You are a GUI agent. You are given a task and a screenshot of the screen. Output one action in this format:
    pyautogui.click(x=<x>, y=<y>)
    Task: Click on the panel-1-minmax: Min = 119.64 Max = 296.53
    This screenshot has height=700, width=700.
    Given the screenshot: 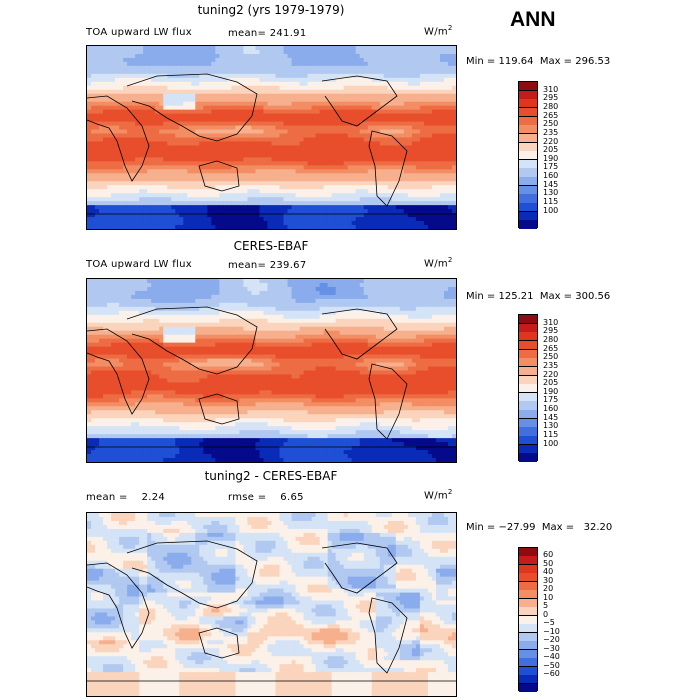 What is the action you would take?
    pyautogui.click(x=538, y=61)
    